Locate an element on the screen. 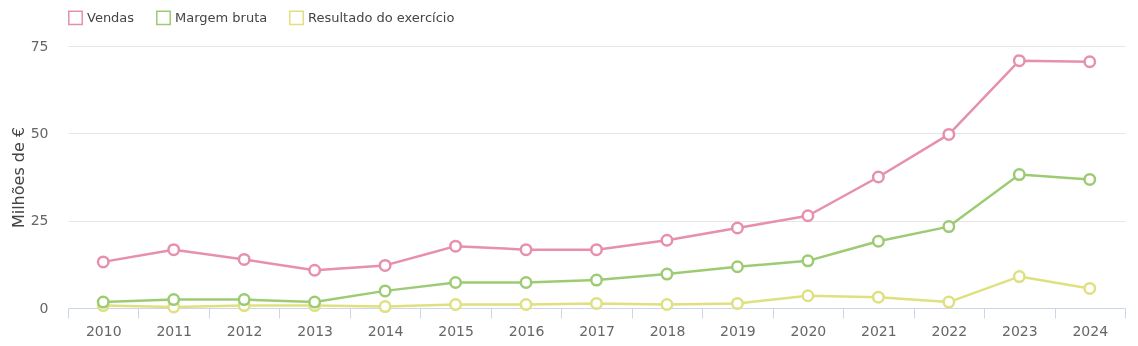 This screenshot has width=1138, height=346. legend-label: Vendas is located at coordinates (111, 17).